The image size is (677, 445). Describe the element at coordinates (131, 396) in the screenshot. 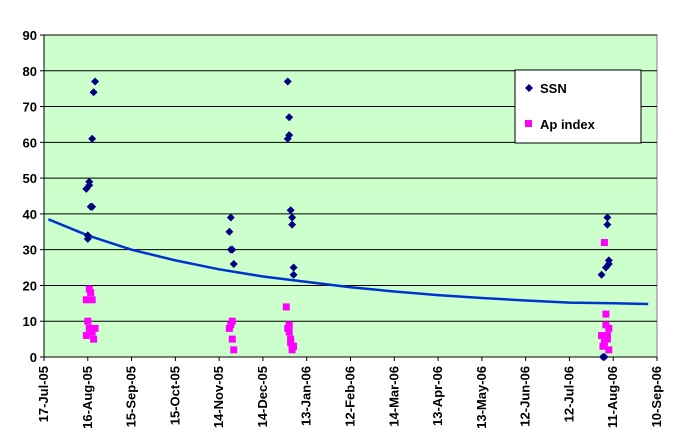

I see `x-tick-label: 15-Sep-05` at that location.